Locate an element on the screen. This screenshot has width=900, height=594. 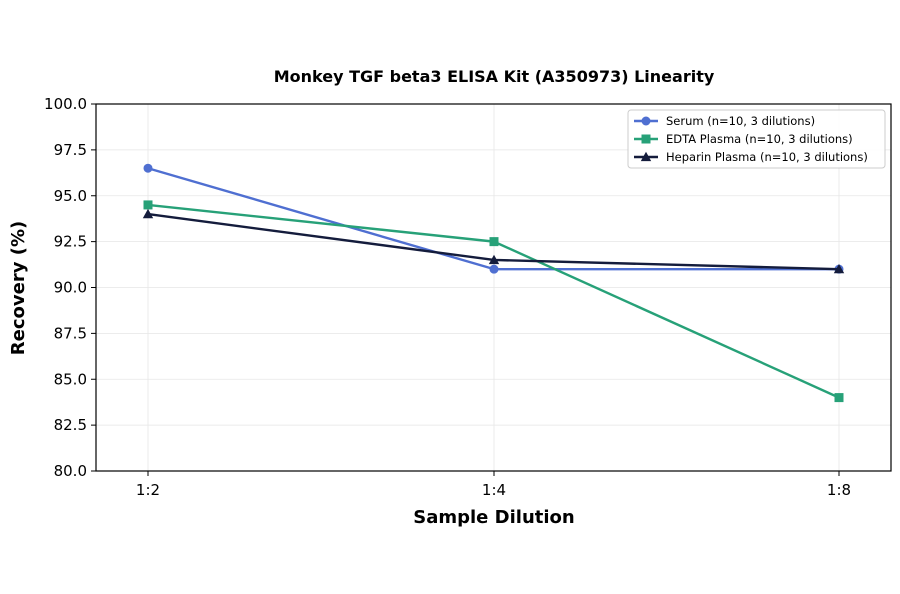
legend-box is located at coordinates (756, 139).